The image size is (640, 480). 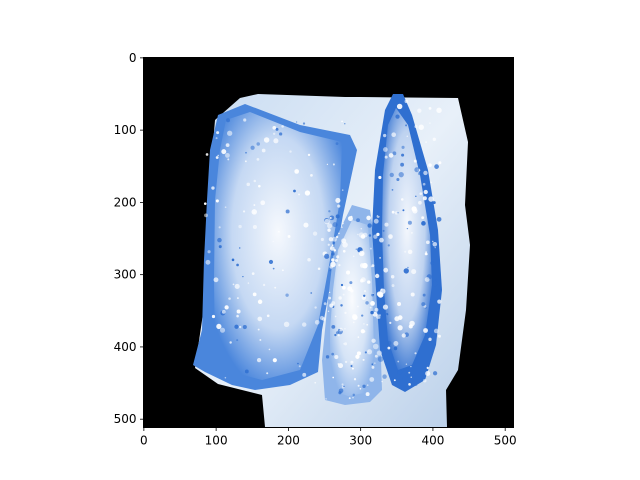 I want to click on y-tick-label: 200, so click(x=125, y=202).